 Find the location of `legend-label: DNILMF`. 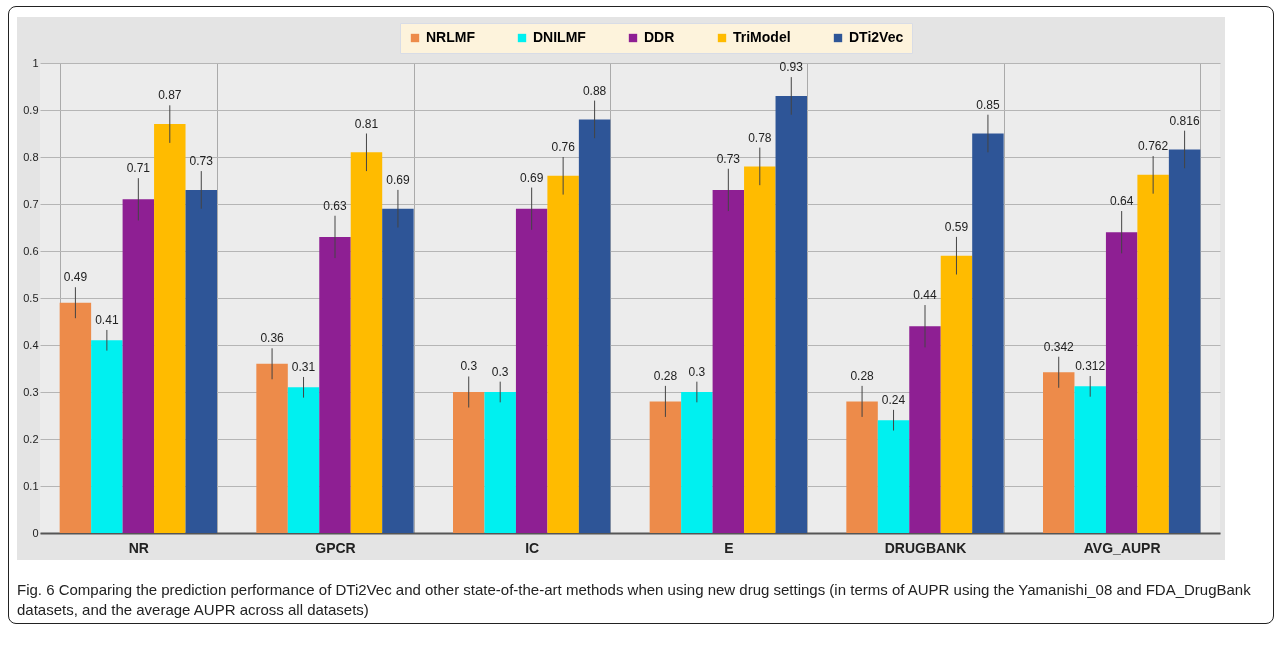

legend-label: DNILMF is located at coordinates (560, 37).